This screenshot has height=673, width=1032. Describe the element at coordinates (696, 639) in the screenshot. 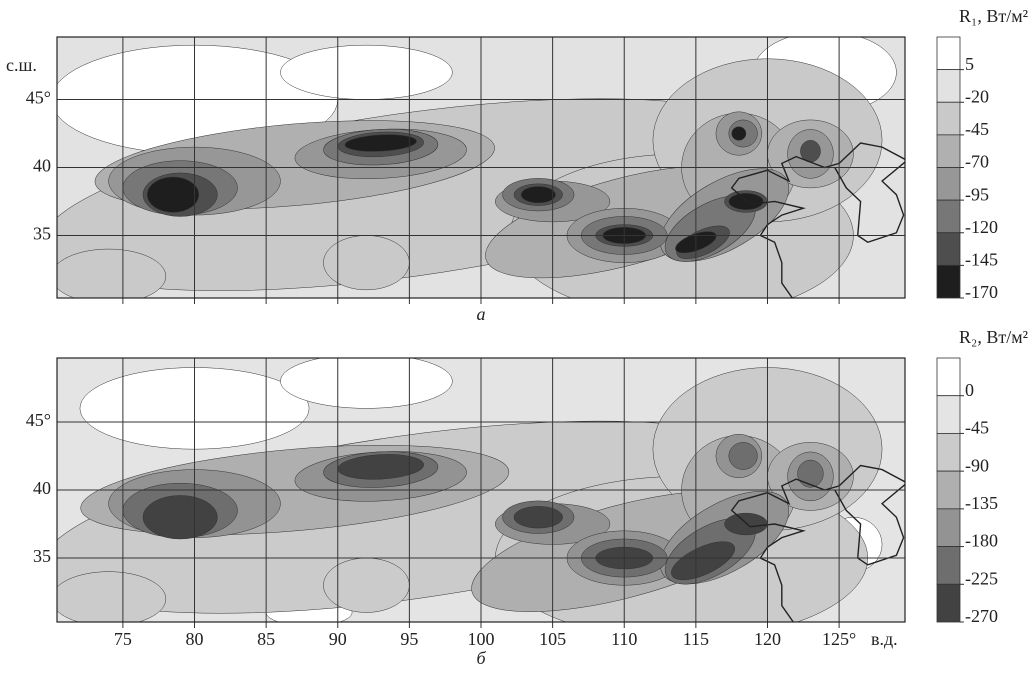

I see `x-tick-label: 115` at that location.